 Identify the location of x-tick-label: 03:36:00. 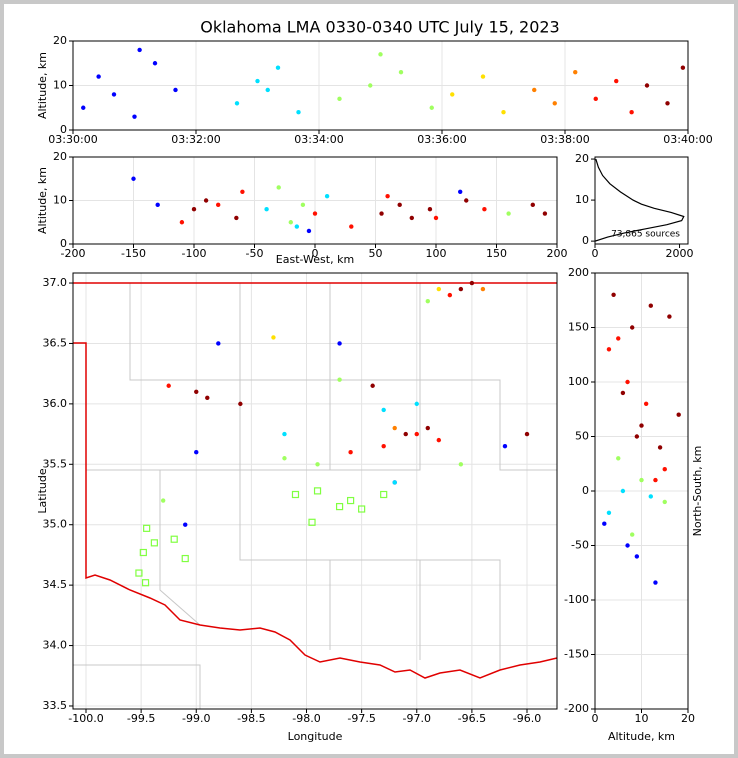
(441, 139).